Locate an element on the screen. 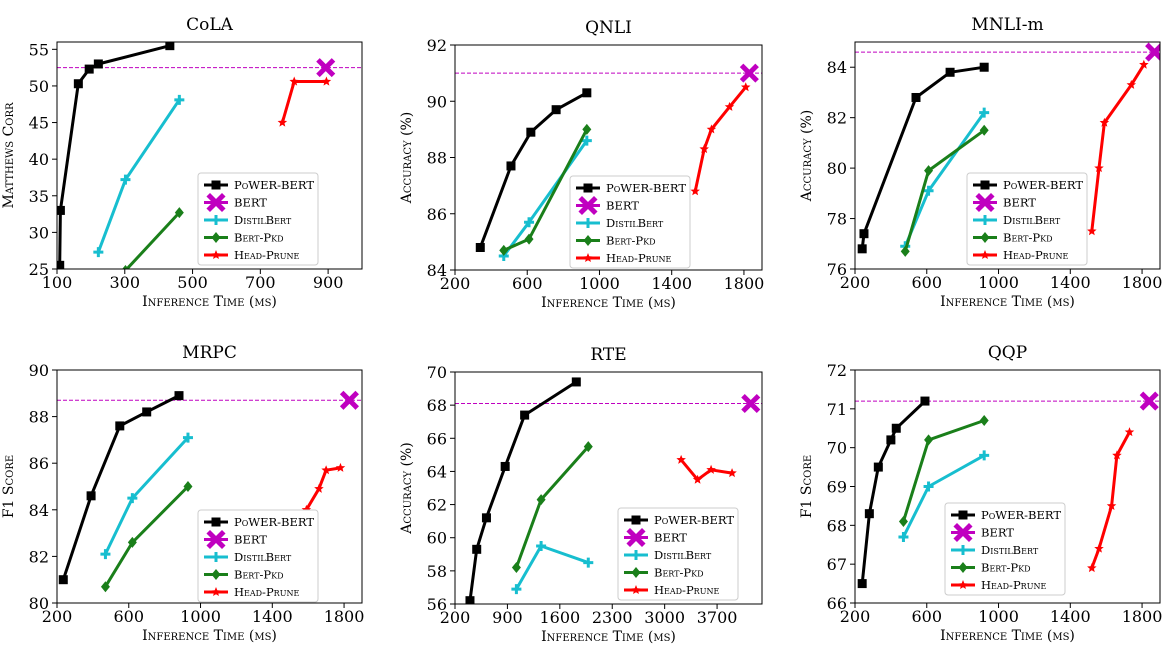 The height and width of the screenshot is (646, 1164). y-tick-label: 58 is located at coordinates (437, 571).